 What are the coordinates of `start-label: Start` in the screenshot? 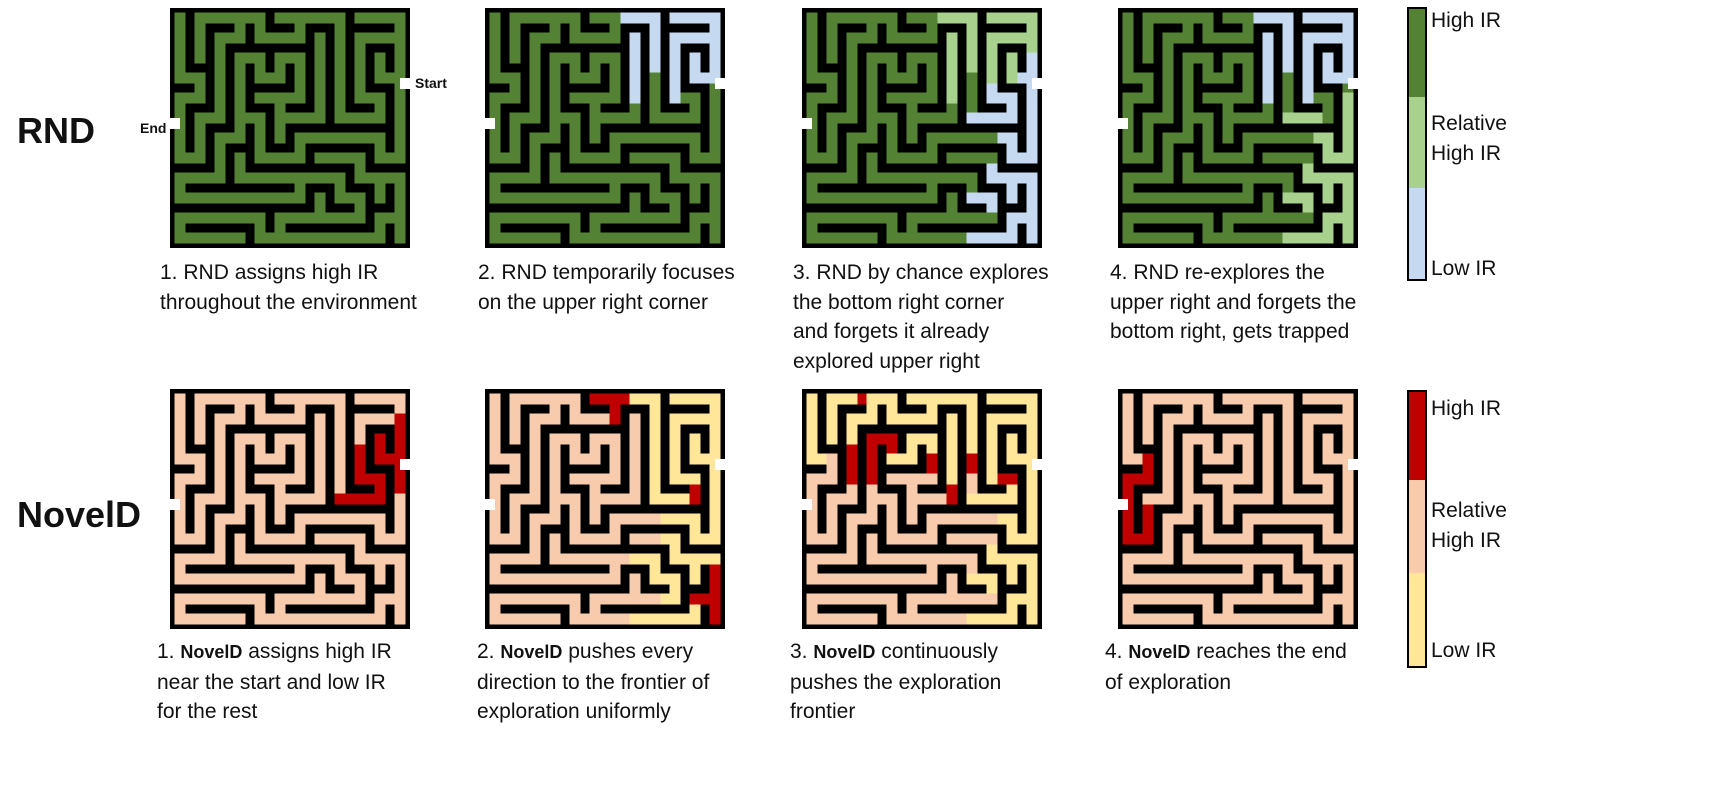 It's located at (431, 83).